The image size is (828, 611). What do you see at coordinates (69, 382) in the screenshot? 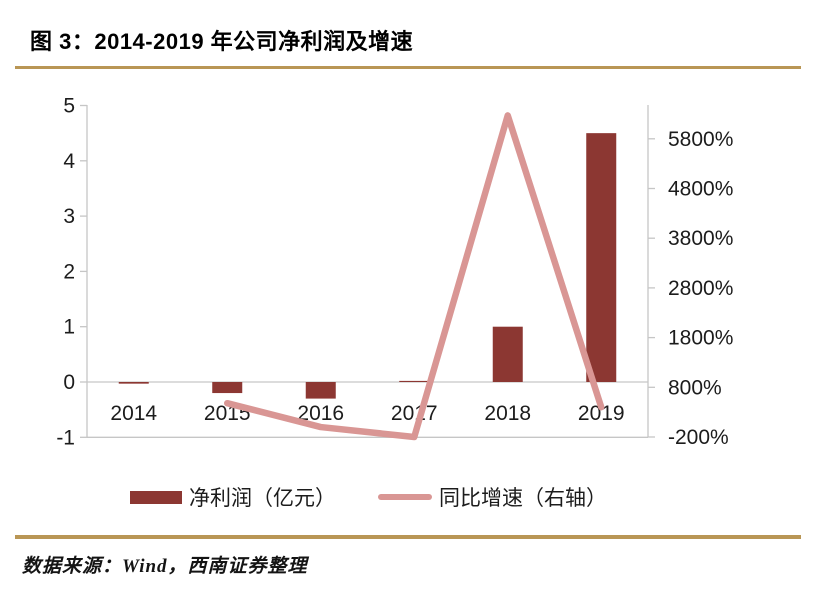
I see `left-axis-tick-label: 0` at bounding box center [69, 382].